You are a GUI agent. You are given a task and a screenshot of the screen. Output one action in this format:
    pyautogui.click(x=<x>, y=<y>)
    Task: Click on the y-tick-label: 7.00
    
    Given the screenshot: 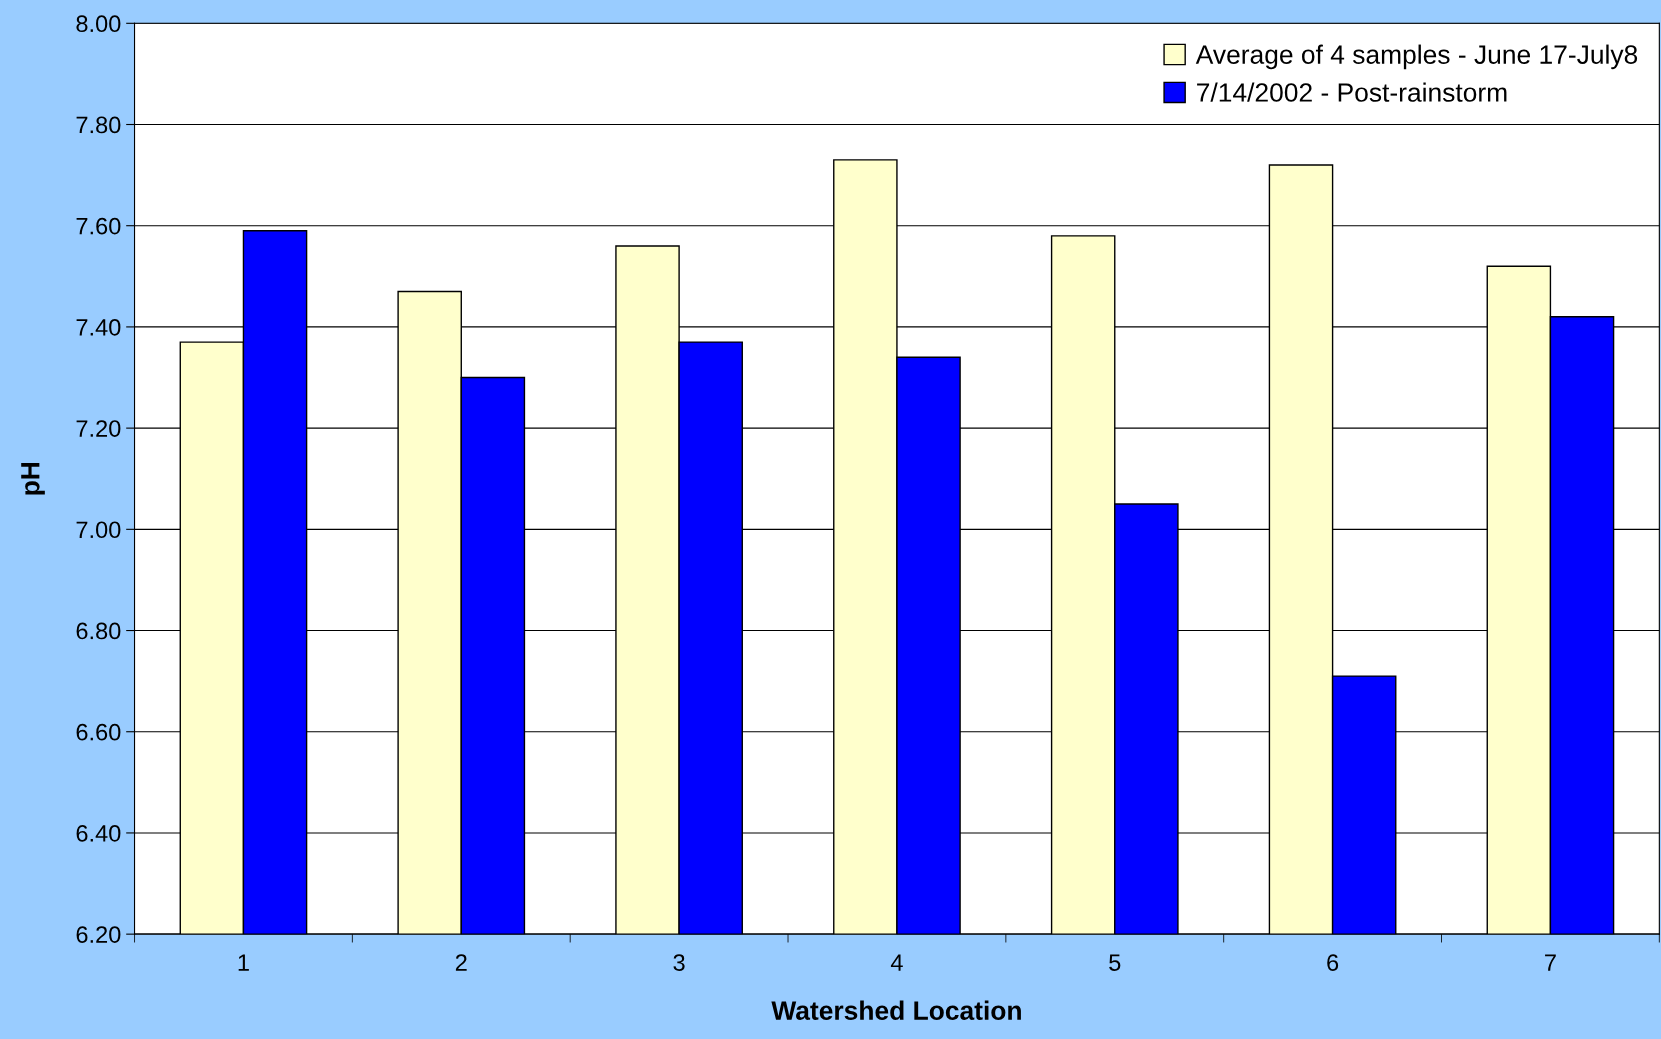 What is the action you would take?
    pyautogui.click(x=98, y=530)
    